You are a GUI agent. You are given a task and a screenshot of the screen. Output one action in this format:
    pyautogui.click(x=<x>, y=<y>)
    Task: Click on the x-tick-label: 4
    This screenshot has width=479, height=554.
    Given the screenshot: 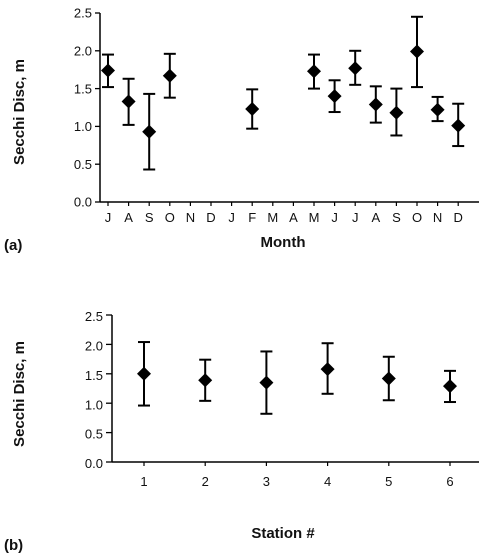 What is the action you would take?
    pyautogui.click(x=327, y=481)
    